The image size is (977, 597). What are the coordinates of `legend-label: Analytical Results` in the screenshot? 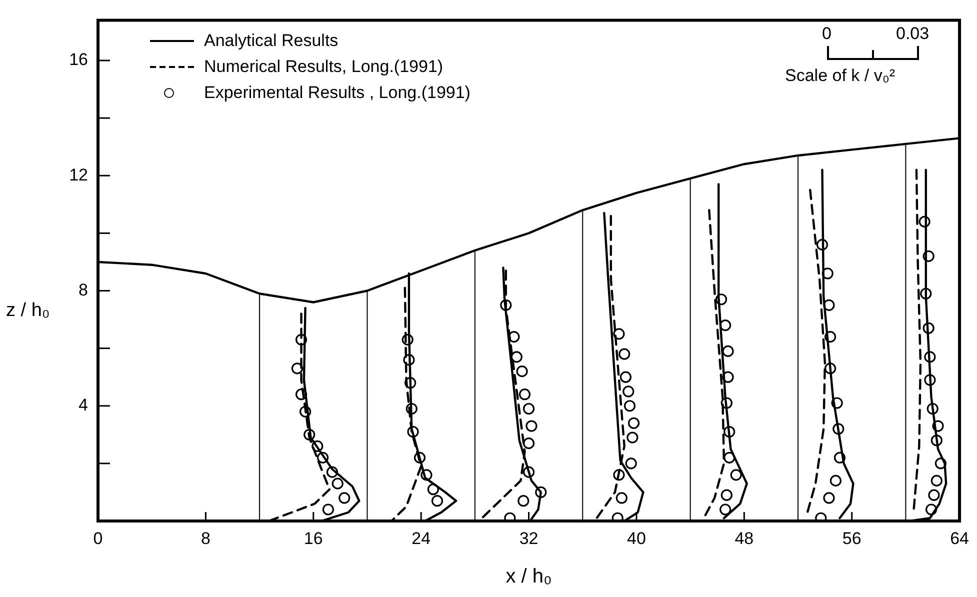 It's located at (271, 41).